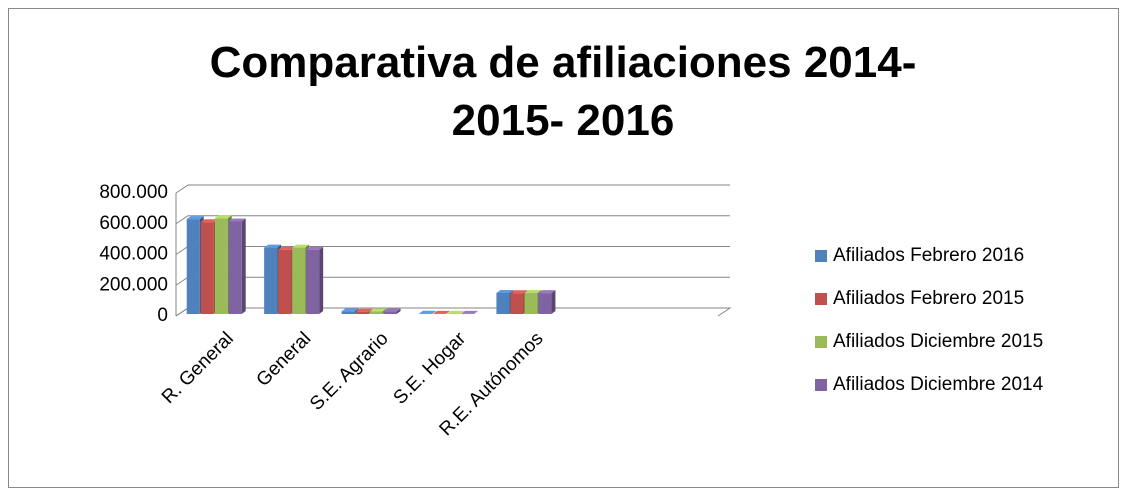 This screenshot has width=1127, height=496. Describe the element at coordinates (928, 298) in the screenshot. I see `legend-label: Afiliados Febrero 2015` at that location.